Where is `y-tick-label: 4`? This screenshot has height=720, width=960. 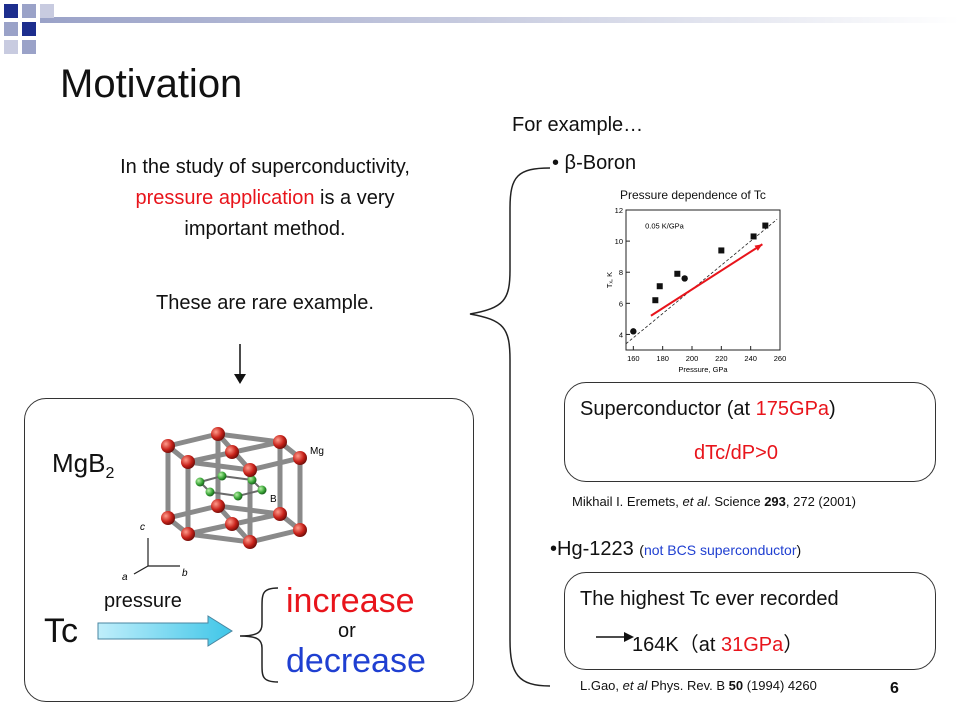 y-tick-label: 4 is located at coordinates (621, 334).